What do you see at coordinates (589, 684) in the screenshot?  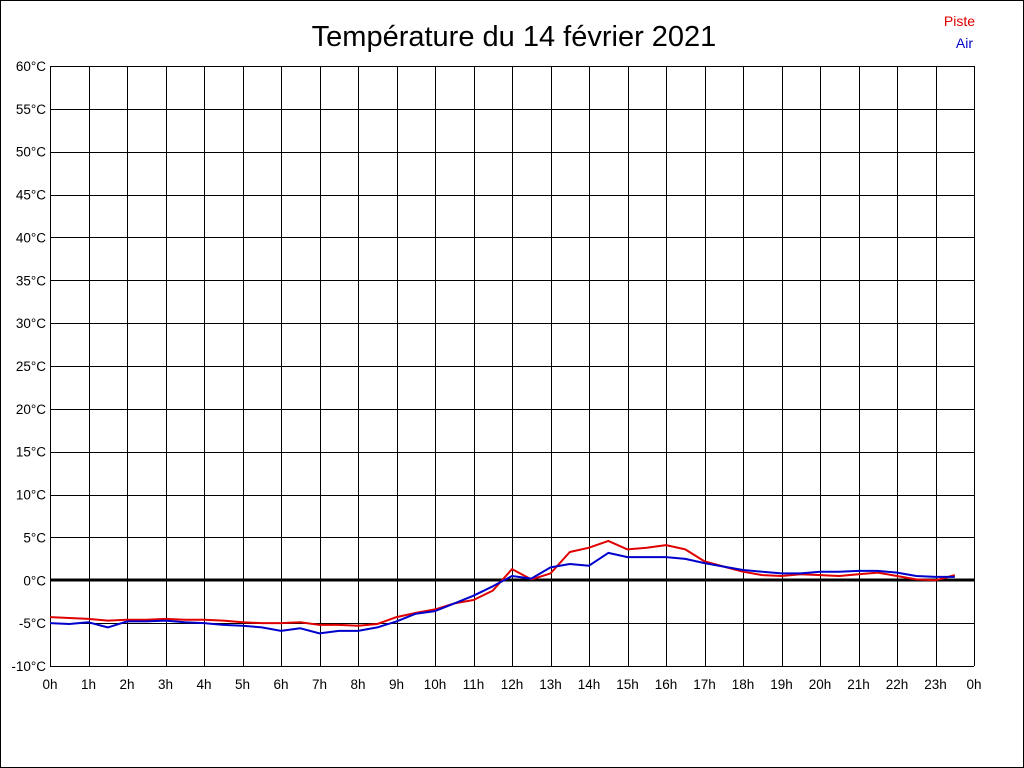 I see `x-tick-label: 14h` at bounding box center [589, 684].